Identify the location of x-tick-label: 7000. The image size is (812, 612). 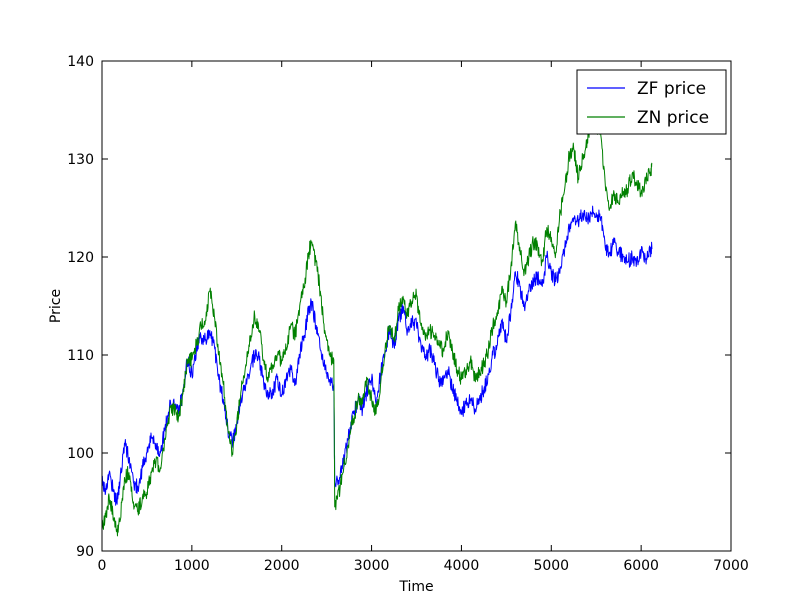
(731, 566).